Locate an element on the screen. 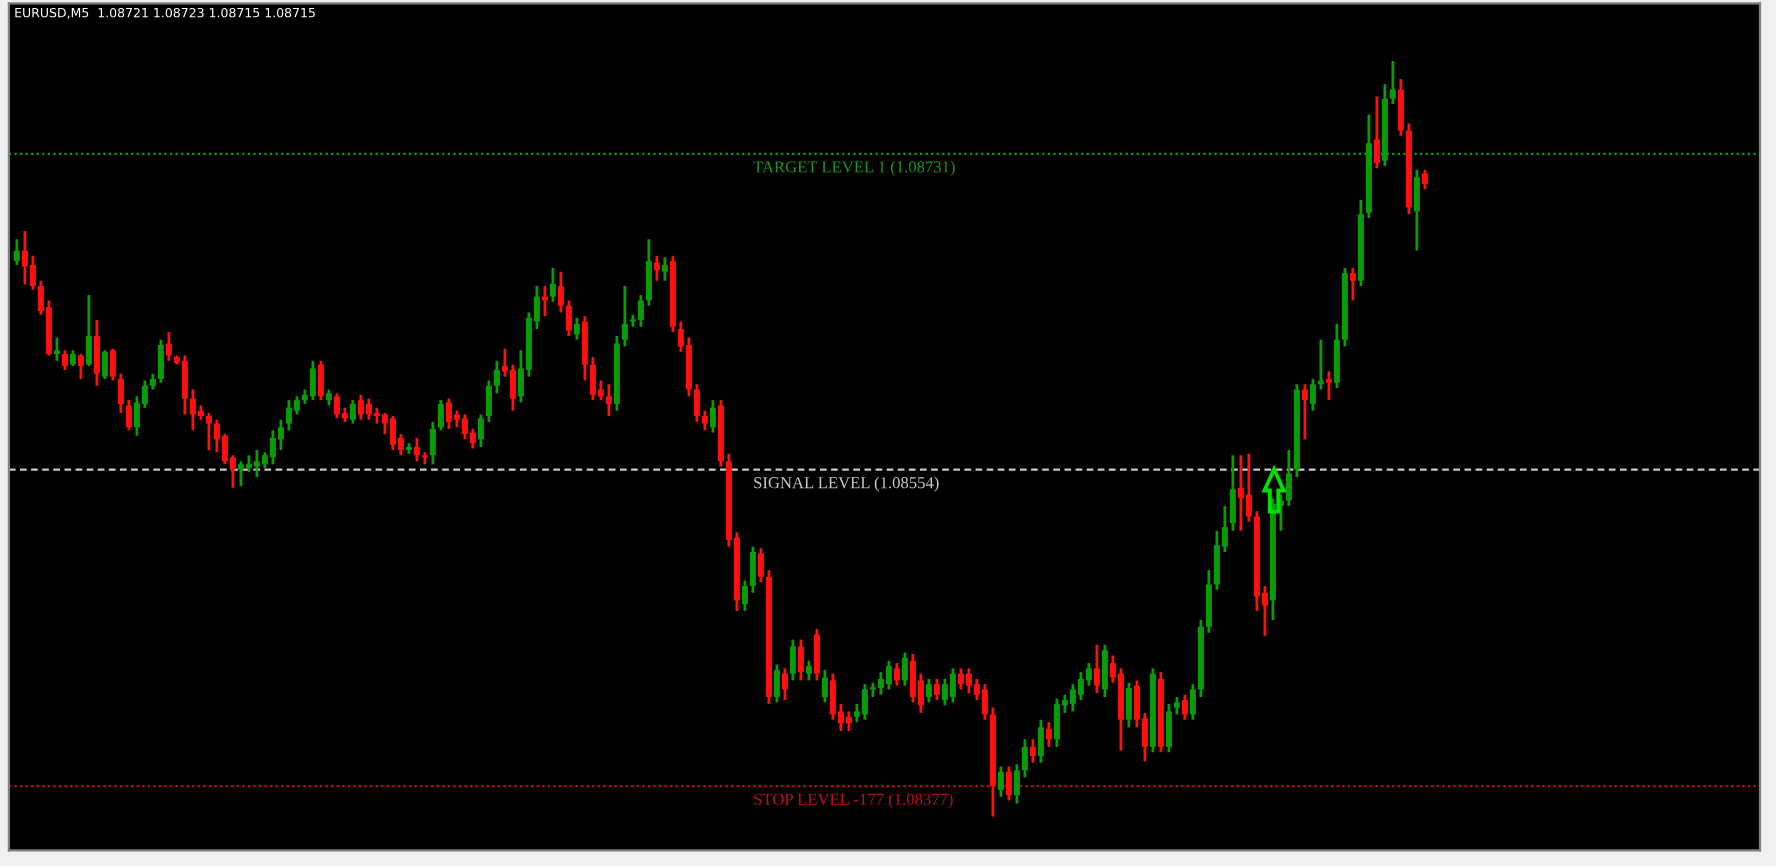 This screenshot has width=1776, height=866. ref-line-label: TARGET LEVEL 1 (1.08731) is located at coordinates (854, 168).